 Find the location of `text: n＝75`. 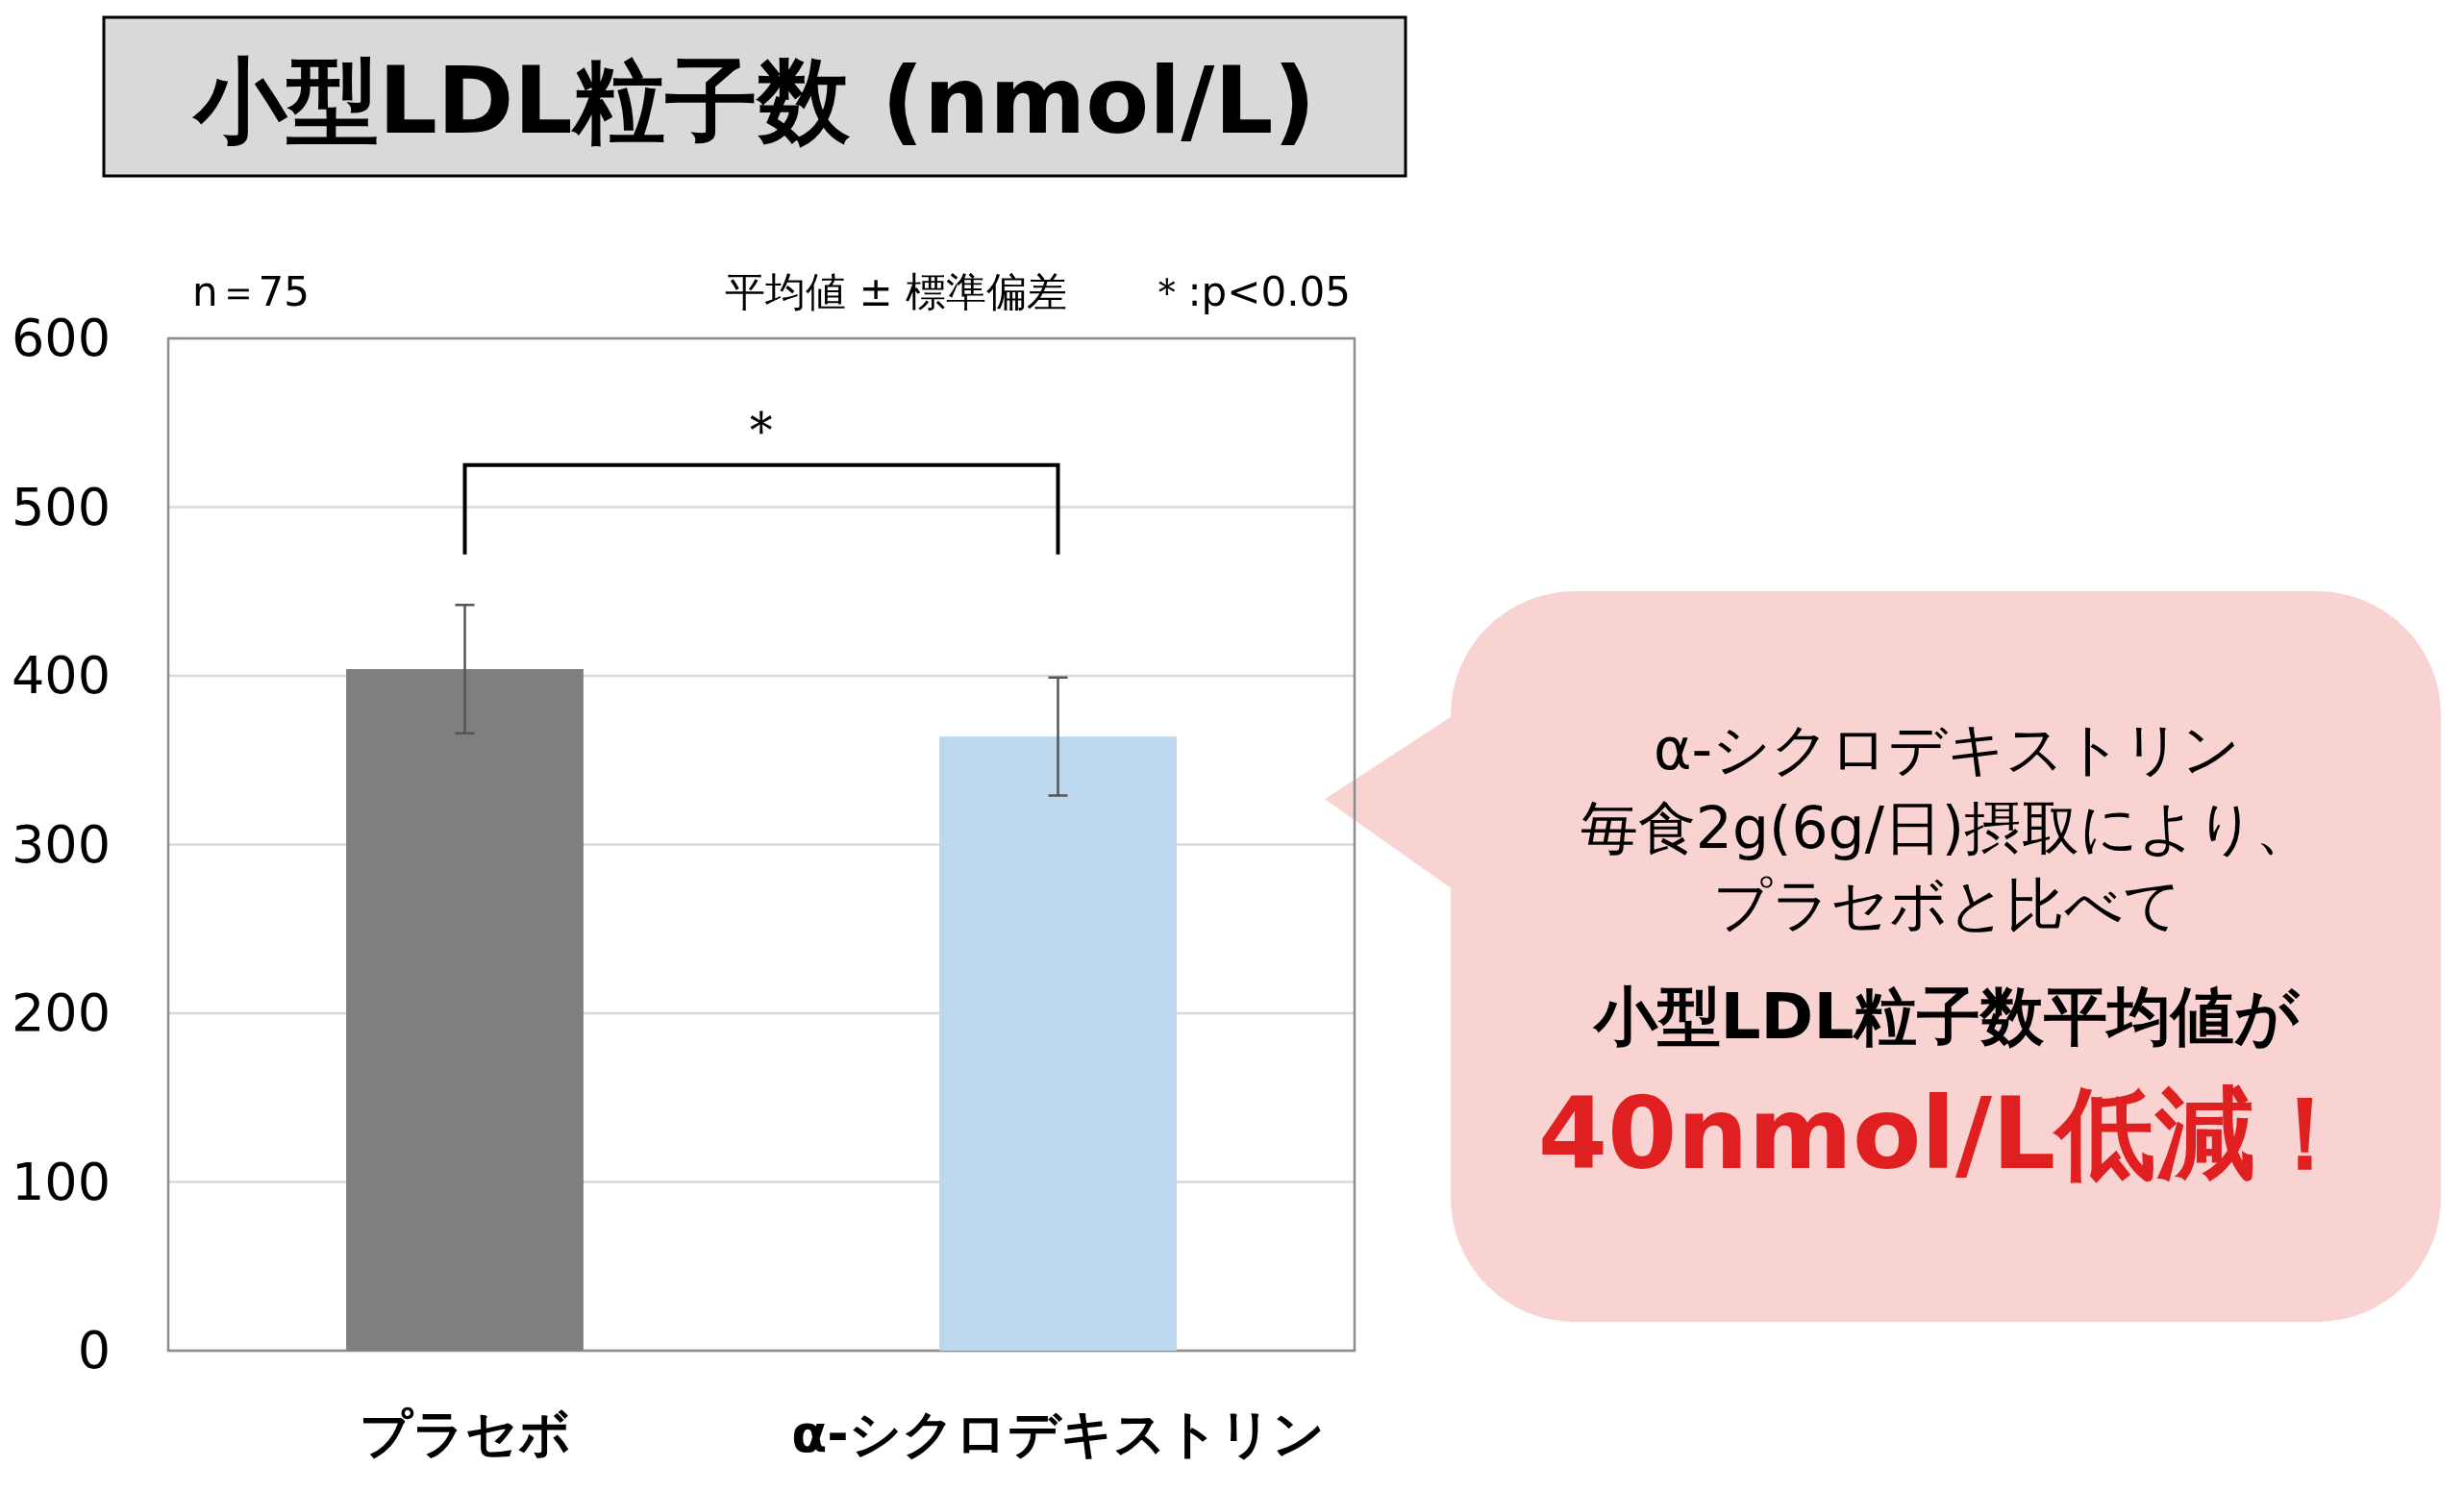

text: n＝75 is located at coordinates (251, 291).